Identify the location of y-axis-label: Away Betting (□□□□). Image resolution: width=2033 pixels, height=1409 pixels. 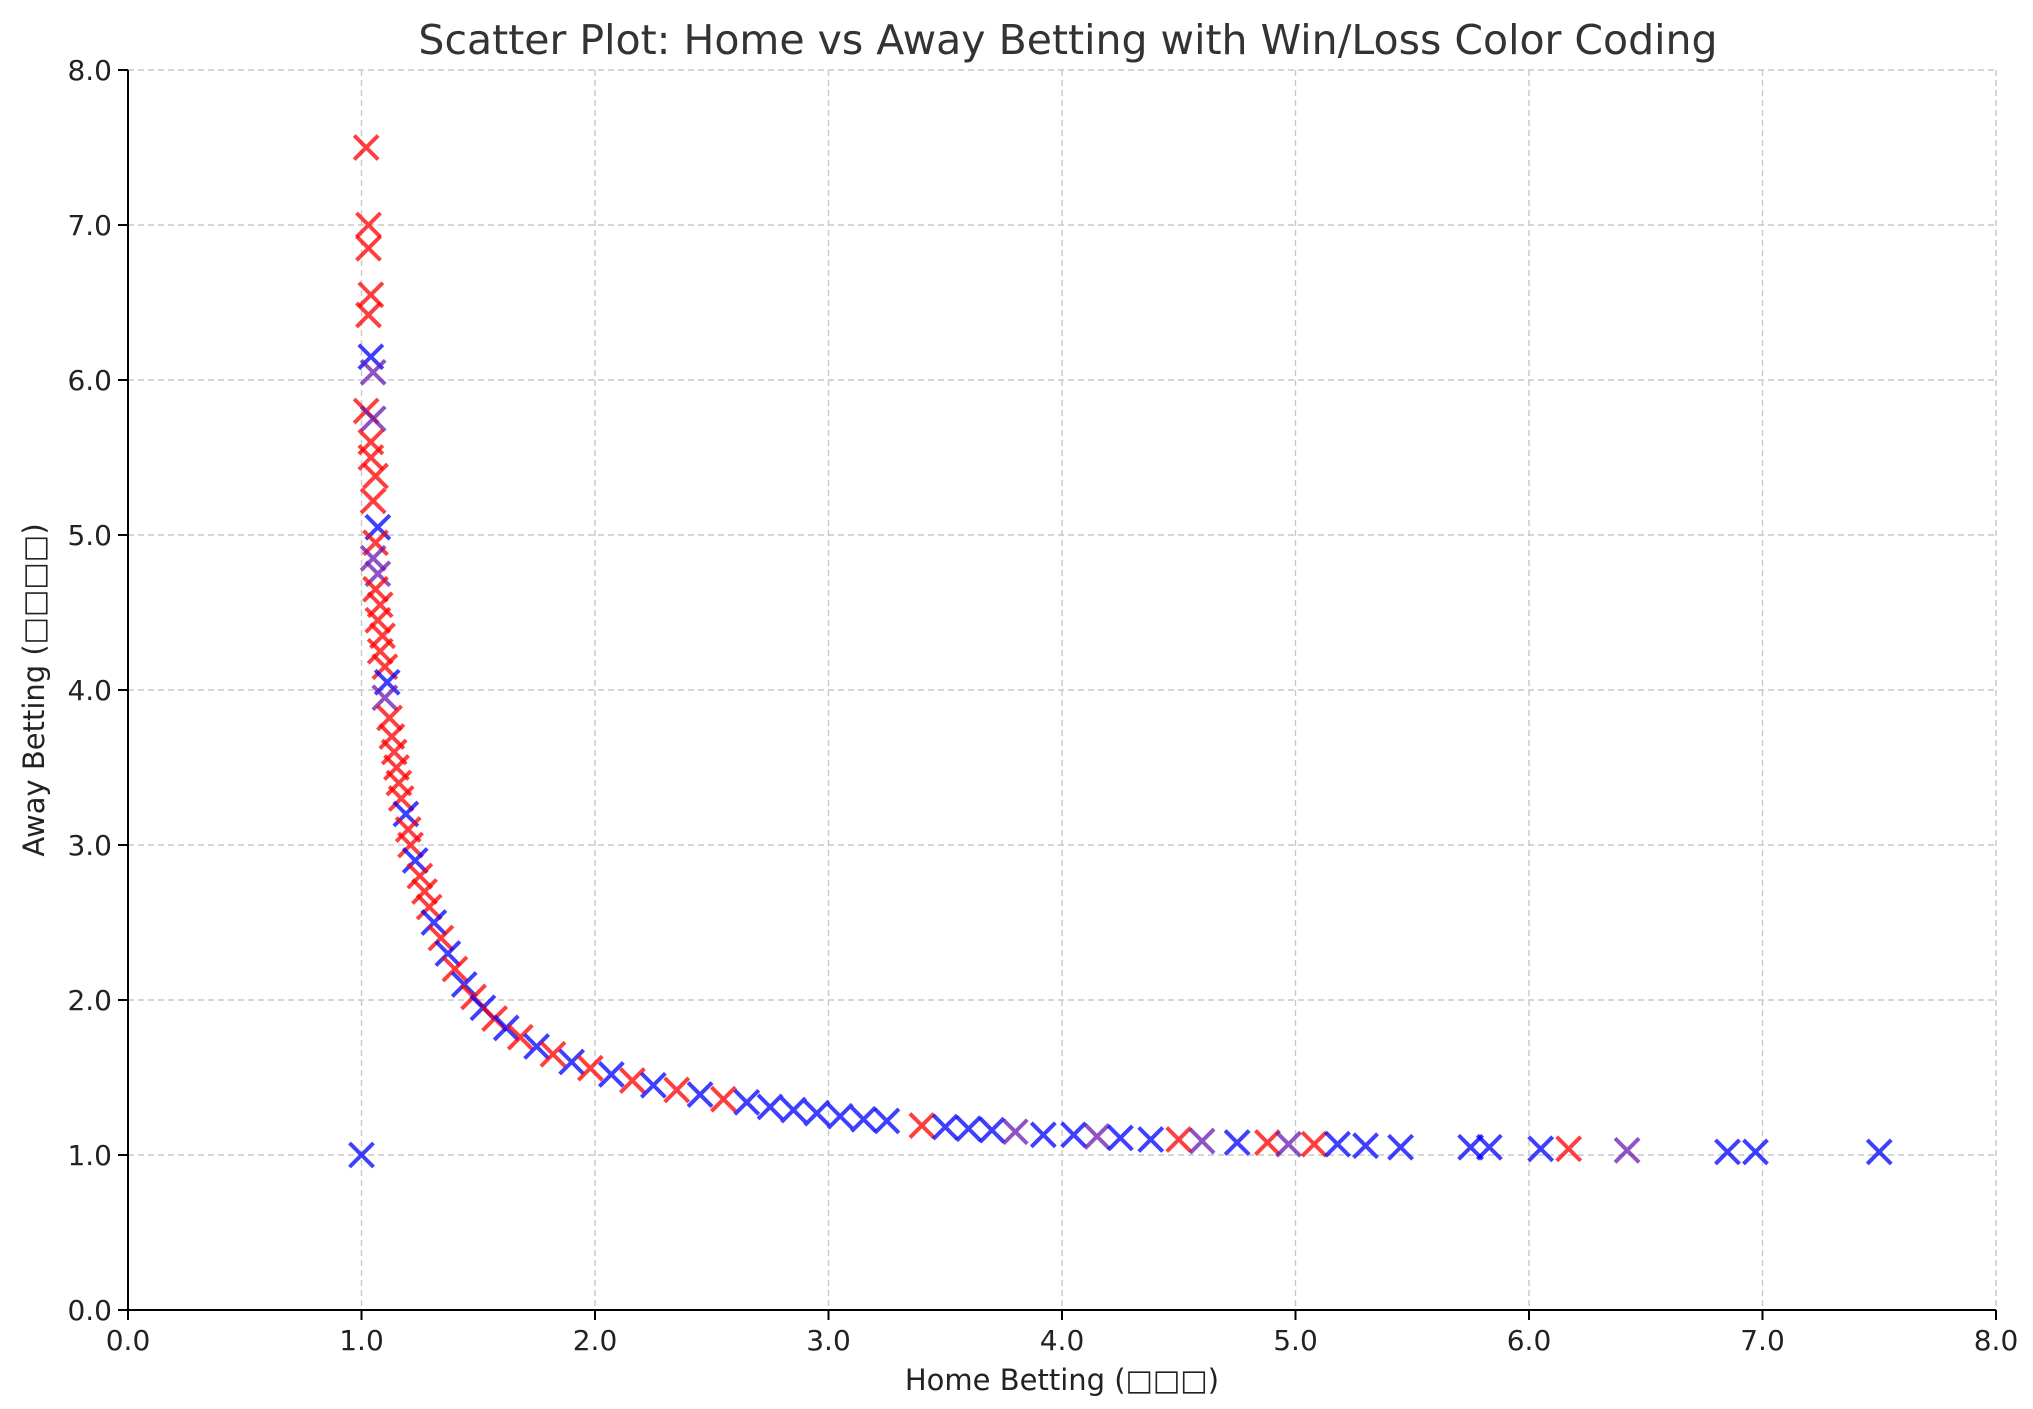
(34, 689).